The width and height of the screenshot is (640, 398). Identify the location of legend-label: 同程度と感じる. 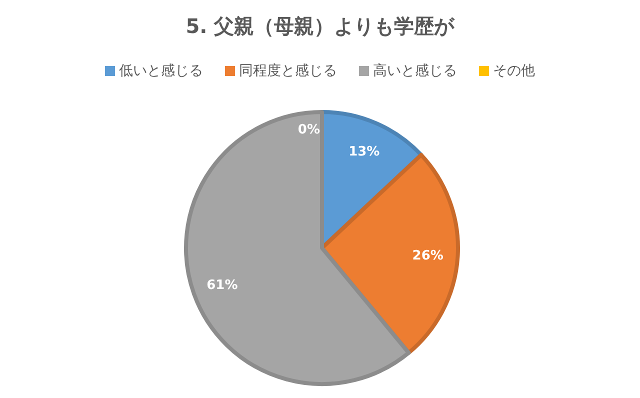
(288, 71).